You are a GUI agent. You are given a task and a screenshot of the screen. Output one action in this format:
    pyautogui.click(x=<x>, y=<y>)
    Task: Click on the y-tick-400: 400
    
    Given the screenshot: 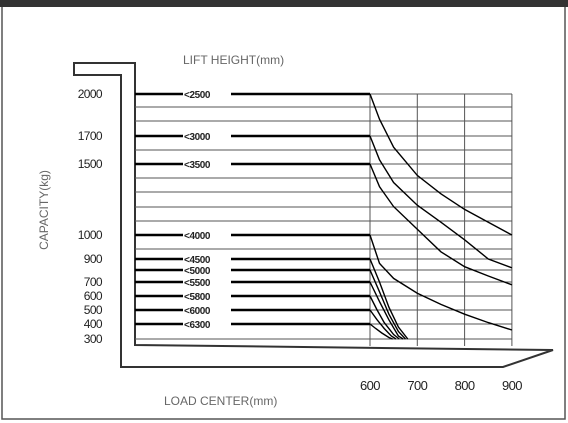 What is the action you would take?
    pyautogui.click(x=93, y=324)
    